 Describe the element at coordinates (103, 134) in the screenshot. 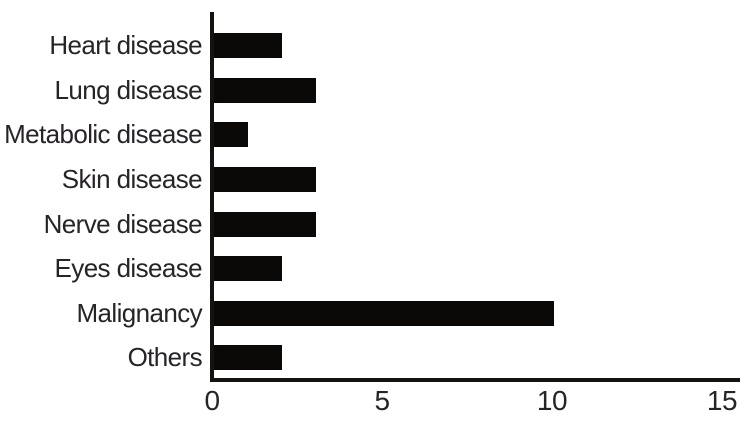

I see `category-label: Metabolic disease` at that location.